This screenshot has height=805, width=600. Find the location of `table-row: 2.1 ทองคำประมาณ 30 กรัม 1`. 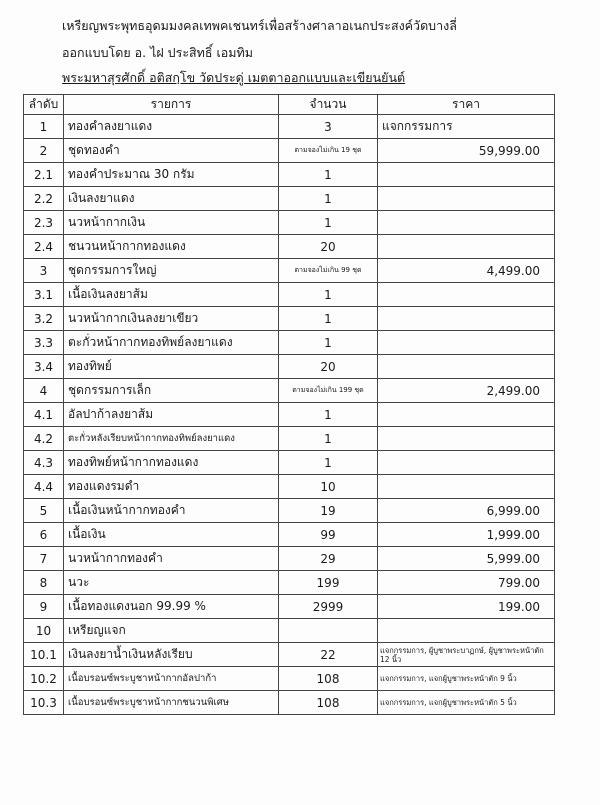

table-row: 2.1 ทองคำประมาณ 30 กรัม 1 is located at coordinates (289, 174).